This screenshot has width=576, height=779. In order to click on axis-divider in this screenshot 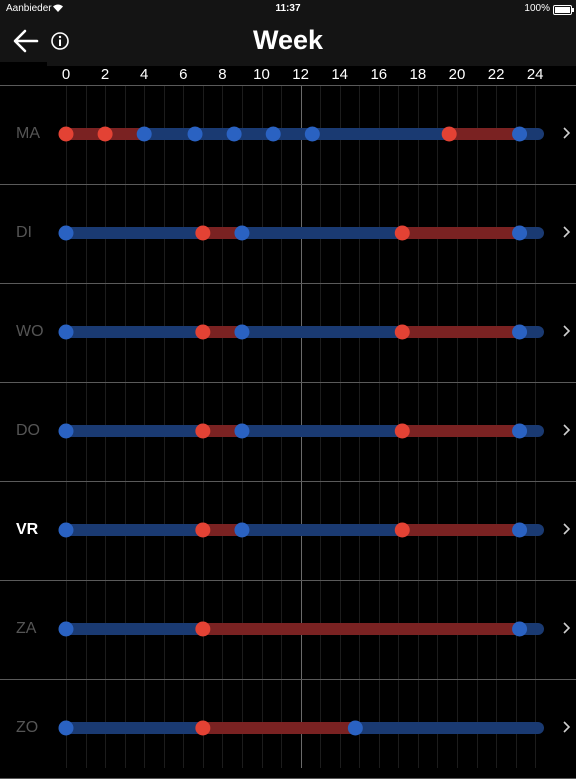, I will do `click(288, 85)`.